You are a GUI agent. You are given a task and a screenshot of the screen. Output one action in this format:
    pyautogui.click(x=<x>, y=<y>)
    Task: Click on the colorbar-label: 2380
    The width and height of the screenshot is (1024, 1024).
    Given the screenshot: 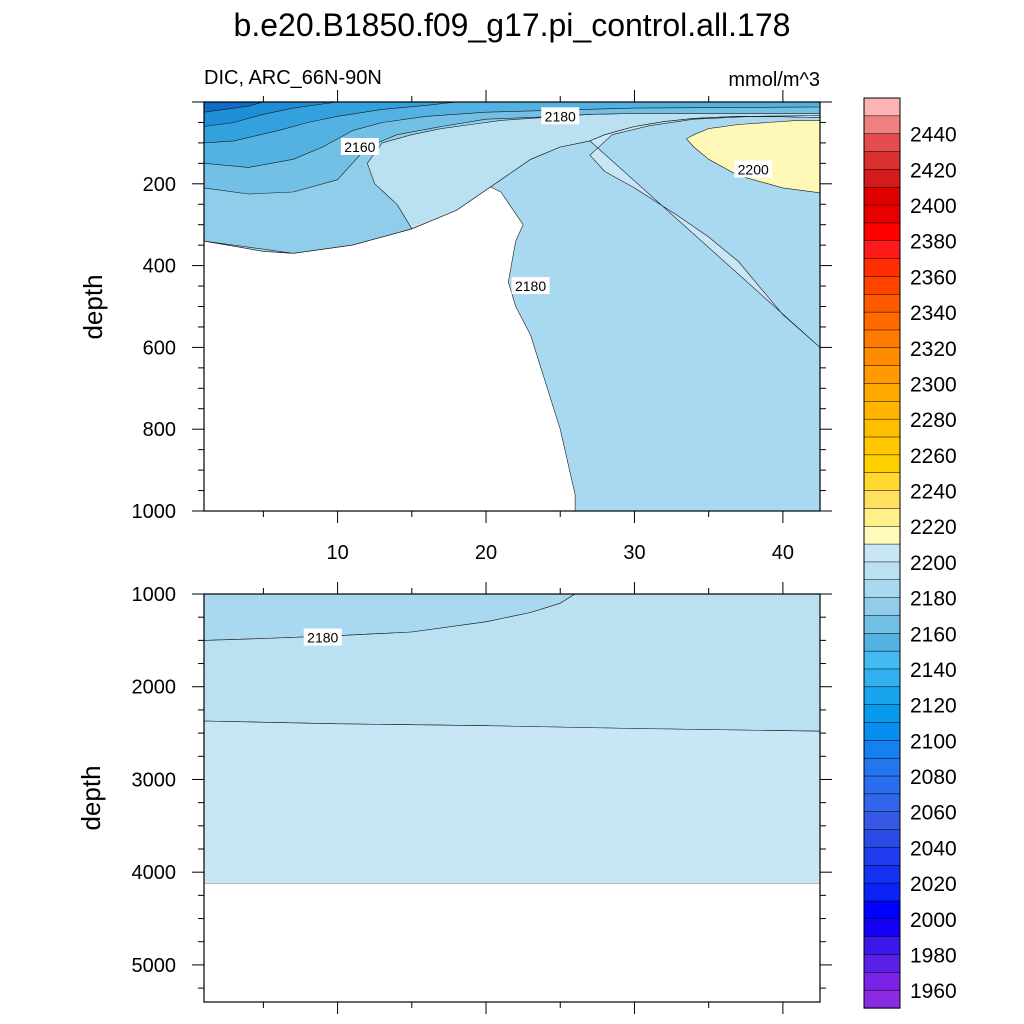 What is the action you would take?
    pyautogui.click(x=933, y=242)
    